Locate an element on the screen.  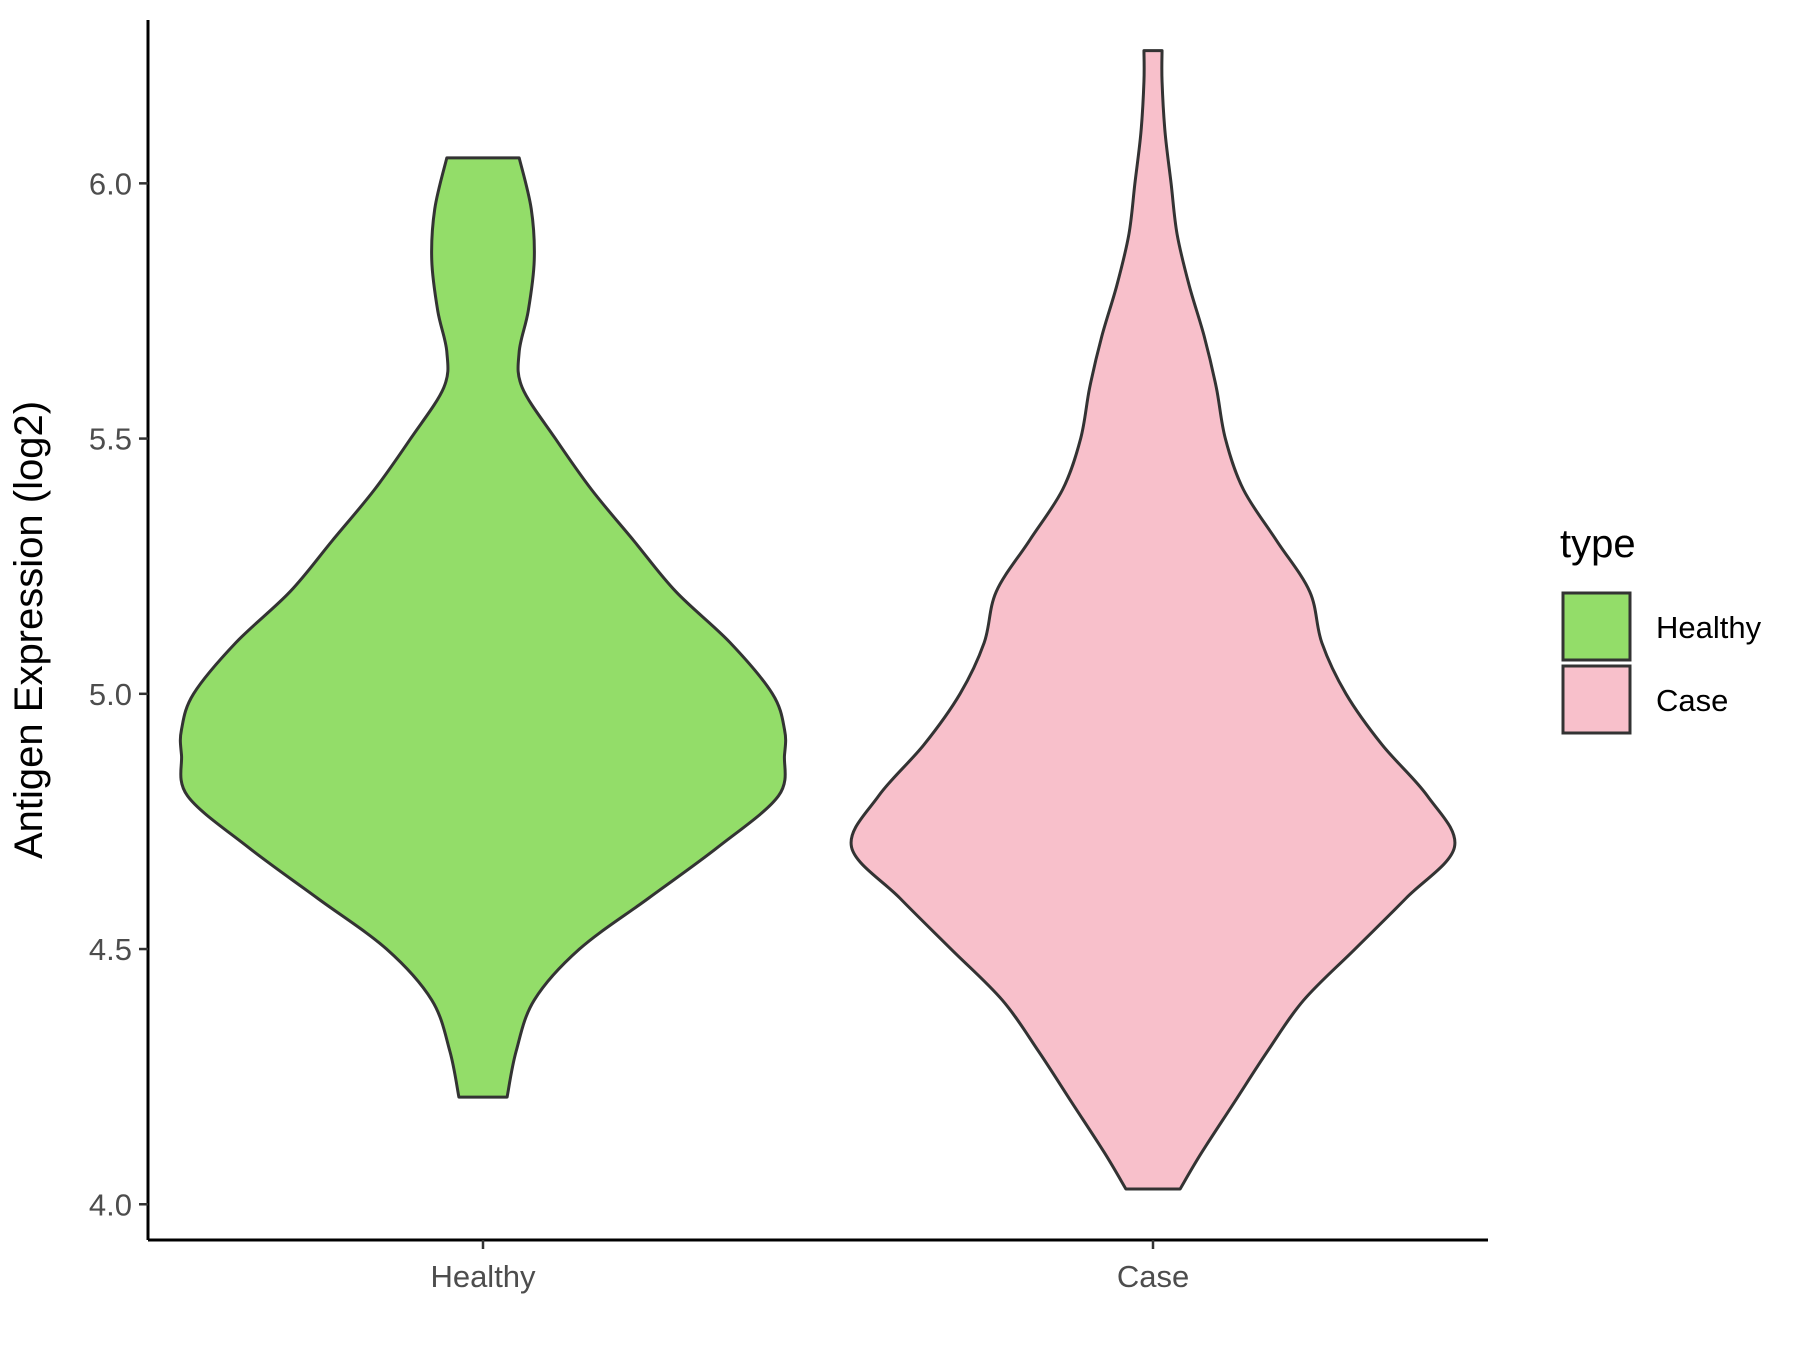
legend-swatch-healthy is located at coordinates (1596, 626).